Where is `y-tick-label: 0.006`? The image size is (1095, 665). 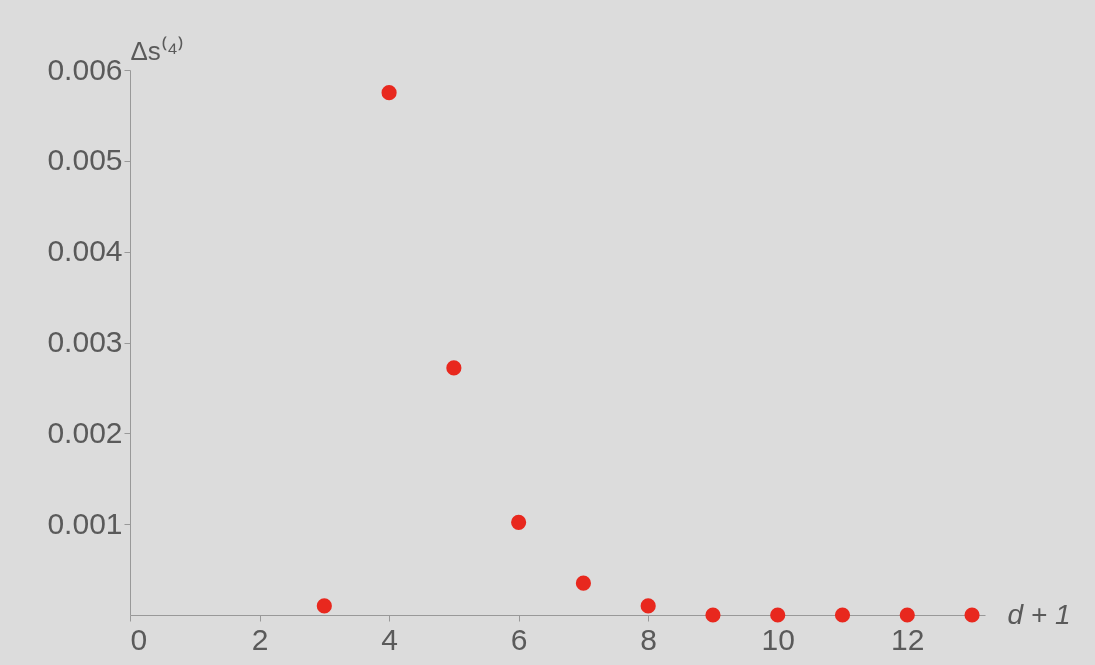
y-tick-label: 0.006 is located at coordinates (85, 69).